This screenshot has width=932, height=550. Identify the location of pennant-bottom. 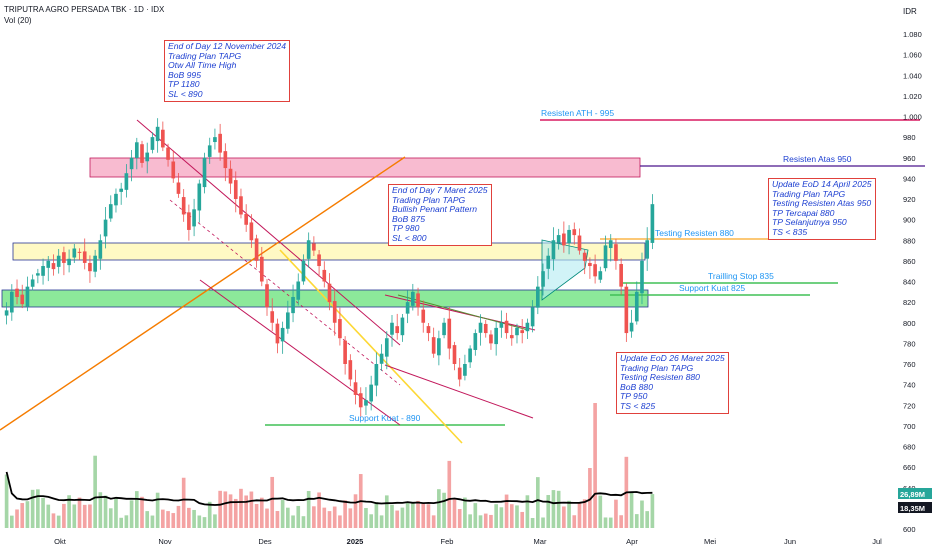
(459, 391).